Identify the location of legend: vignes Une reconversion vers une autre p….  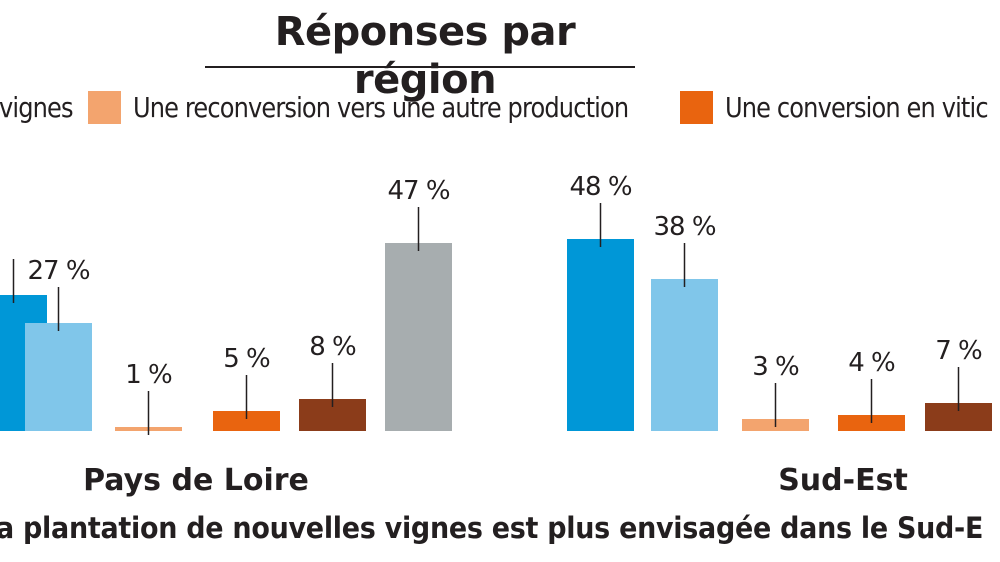
(500, 109).